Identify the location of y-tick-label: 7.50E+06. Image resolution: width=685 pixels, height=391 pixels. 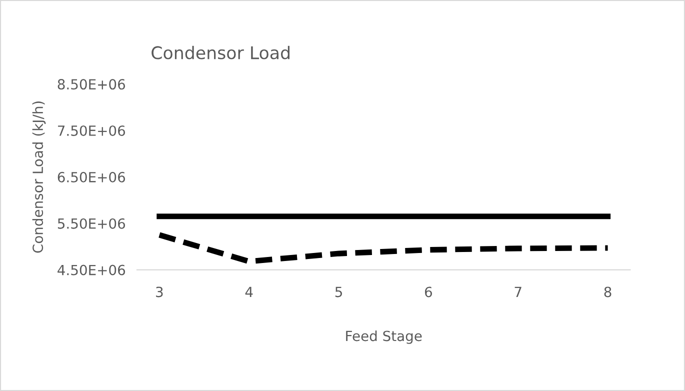
(92, 130).